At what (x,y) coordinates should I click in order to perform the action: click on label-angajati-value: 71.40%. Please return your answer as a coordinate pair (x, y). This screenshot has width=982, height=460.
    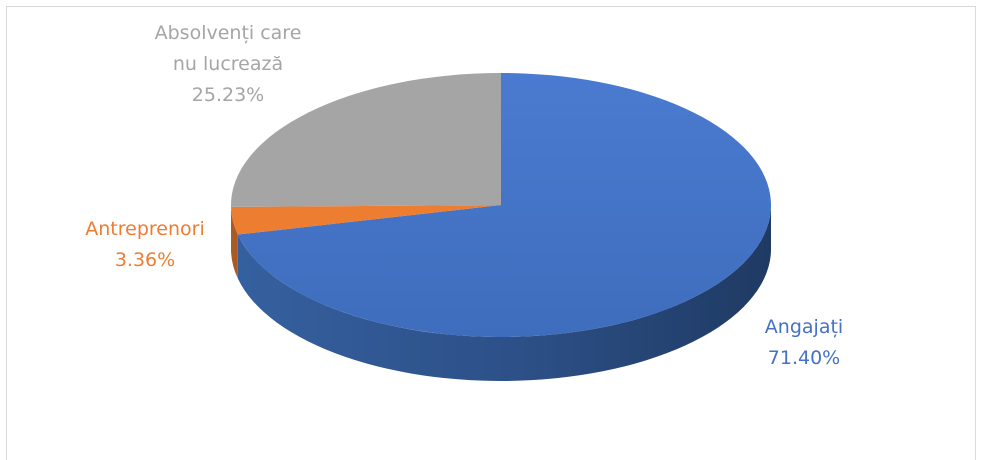
    Looking at the image, I should click on (804, 358).